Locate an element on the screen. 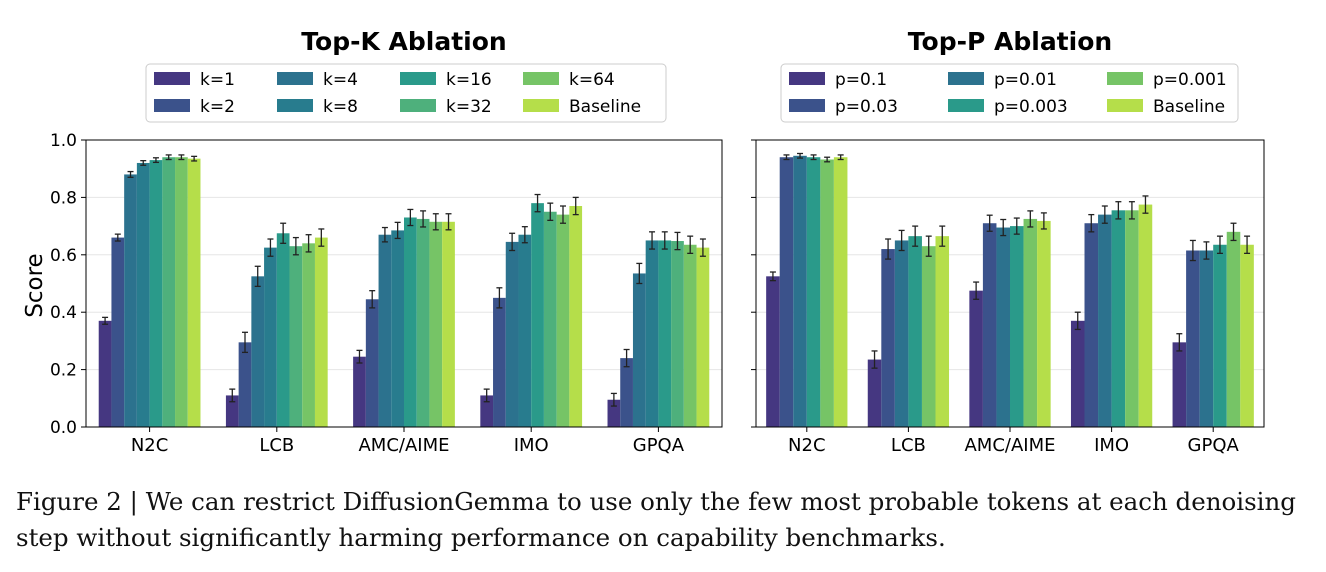 The height and width of the screenshot is (572, 1326). legend-label: k=2 is located at coordinates (217, 107).